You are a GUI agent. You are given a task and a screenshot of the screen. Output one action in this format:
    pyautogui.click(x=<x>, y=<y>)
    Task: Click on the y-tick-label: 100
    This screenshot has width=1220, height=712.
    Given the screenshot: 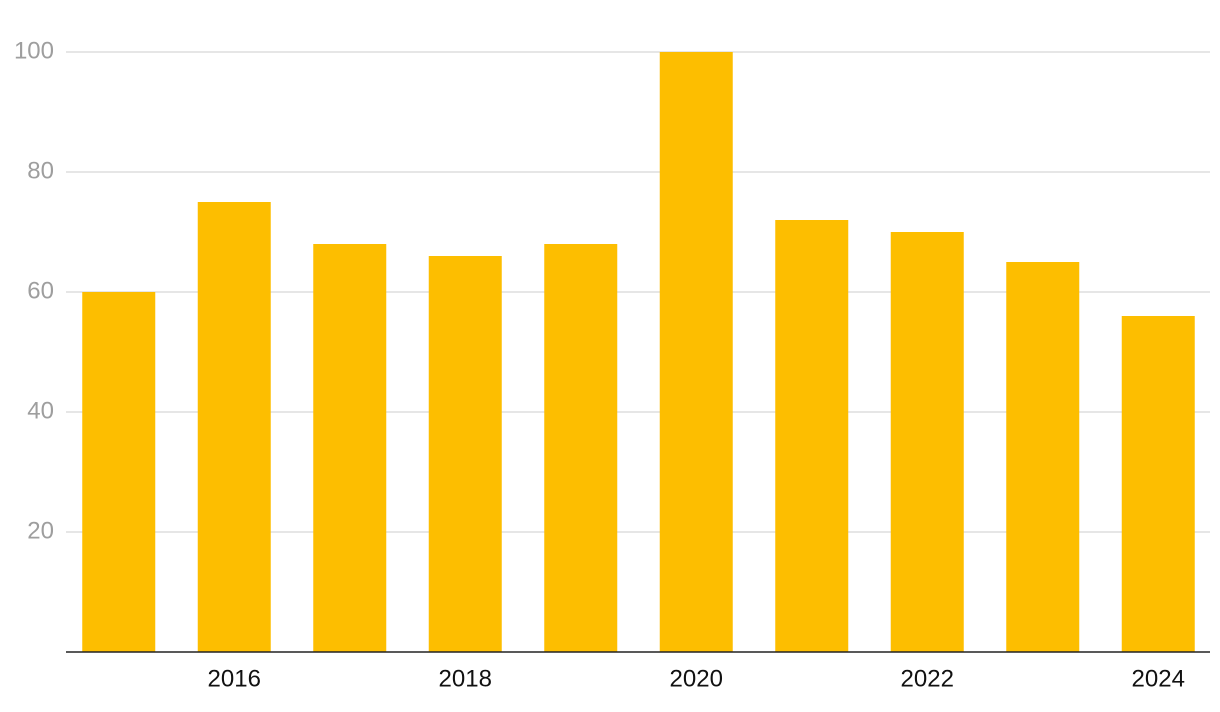 What is the action you would take?
    pyautogui.click(x=34, y=50)
    